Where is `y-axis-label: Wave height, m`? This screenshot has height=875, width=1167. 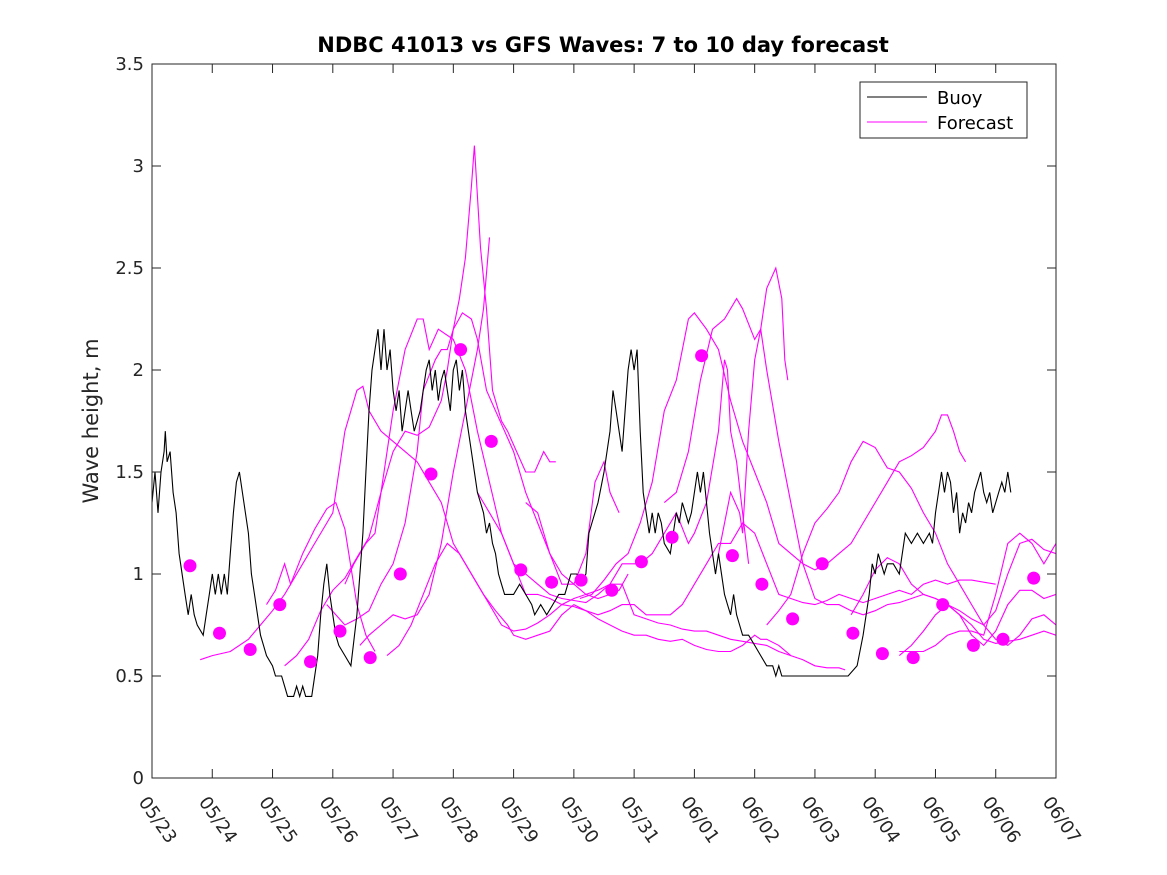
y-axis-label: Wave height, m is located at coordinates (91, 420).